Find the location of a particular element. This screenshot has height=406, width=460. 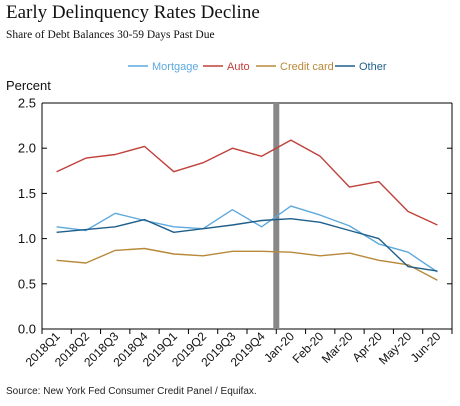

legend-label-other: Other is located at coordinates (373, 67).